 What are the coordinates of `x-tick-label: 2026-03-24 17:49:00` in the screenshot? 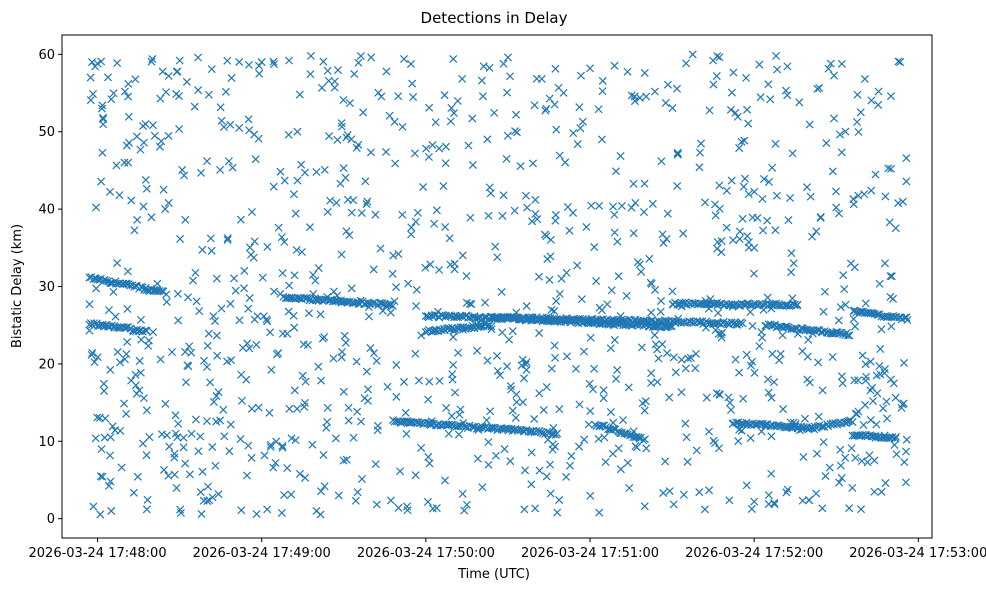 It's located at (262, 553).